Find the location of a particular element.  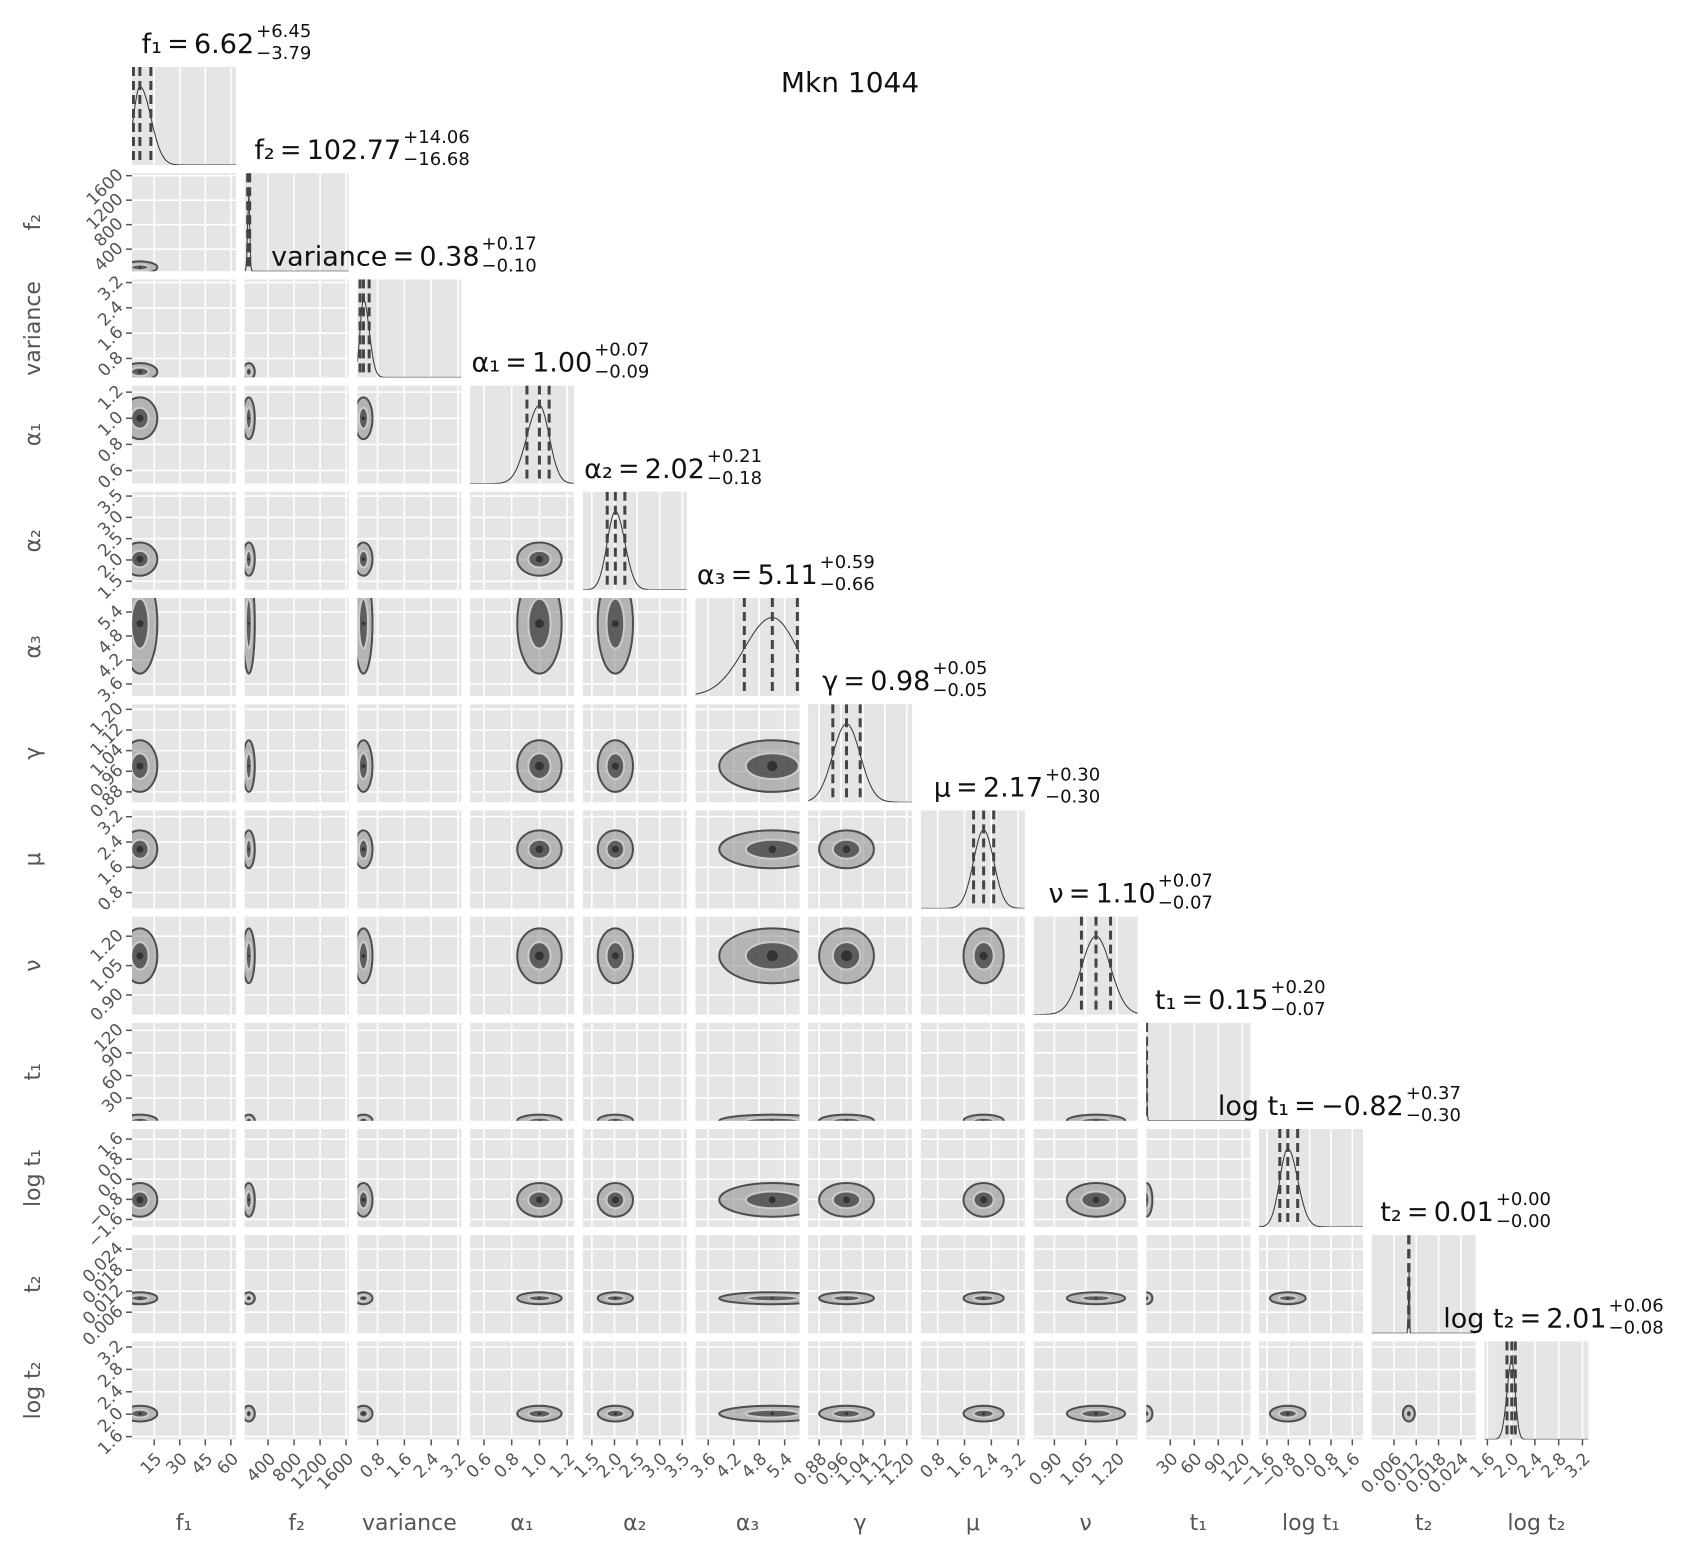

x-tick-label: 60 is located at coordinates (227, 1463).